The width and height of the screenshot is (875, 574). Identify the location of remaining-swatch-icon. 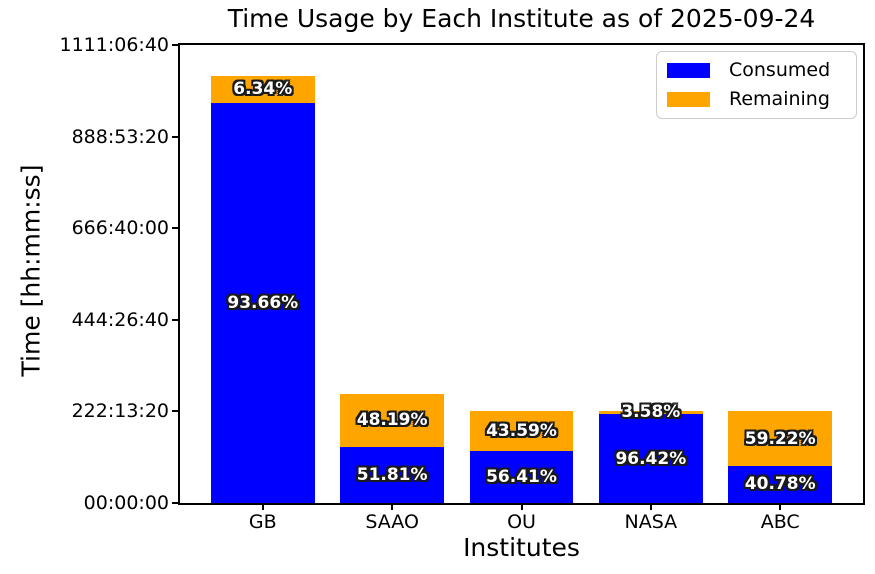
(688, 99).